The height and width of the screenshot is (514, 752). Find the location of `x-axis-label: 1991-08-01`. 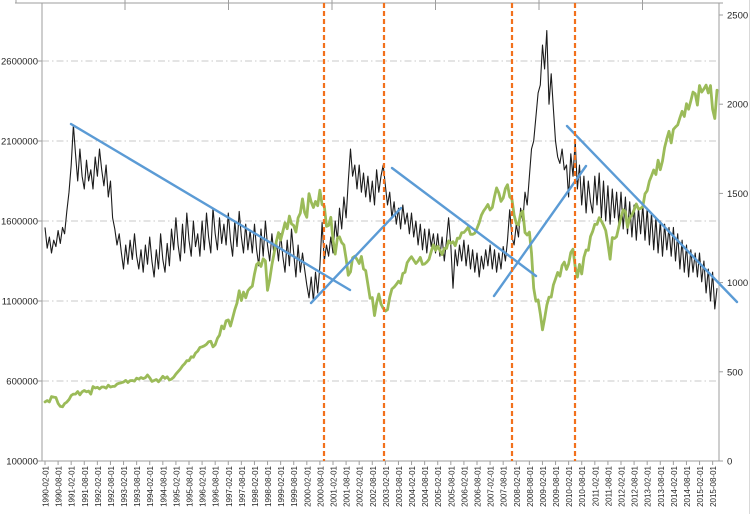

x-axis-label: 1991-08-01 is located at coordinates (85, 485).